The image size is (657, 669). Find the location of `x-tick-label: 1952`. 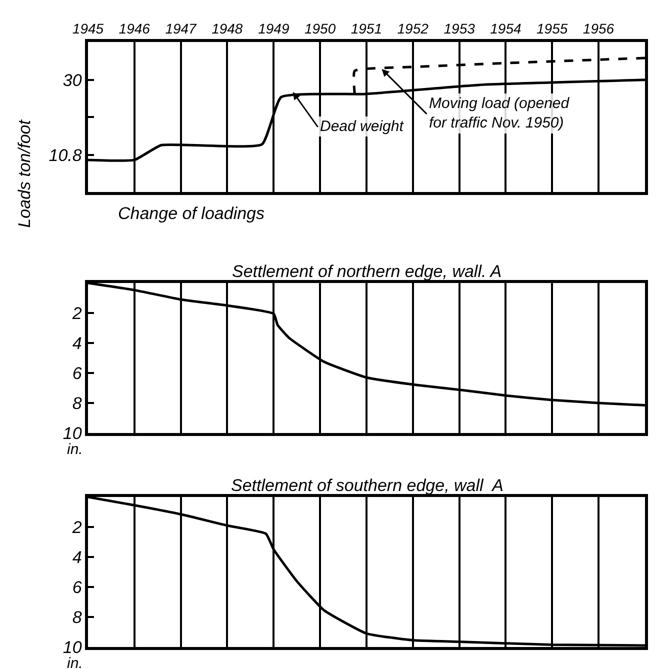

x-tick-label: 1952 is located at coordinates (413, 28).